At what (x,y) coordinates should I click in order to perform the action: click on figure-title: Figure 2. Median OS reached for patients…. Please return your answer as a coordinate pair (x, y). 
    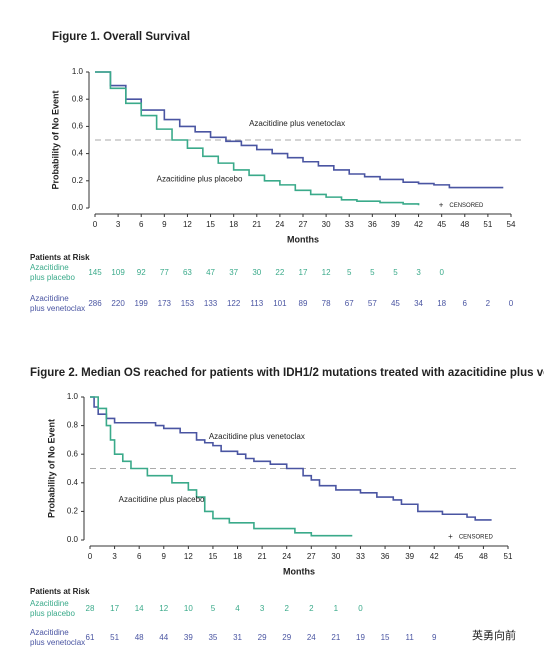
    Looking at the image, I should click on (287, 373).